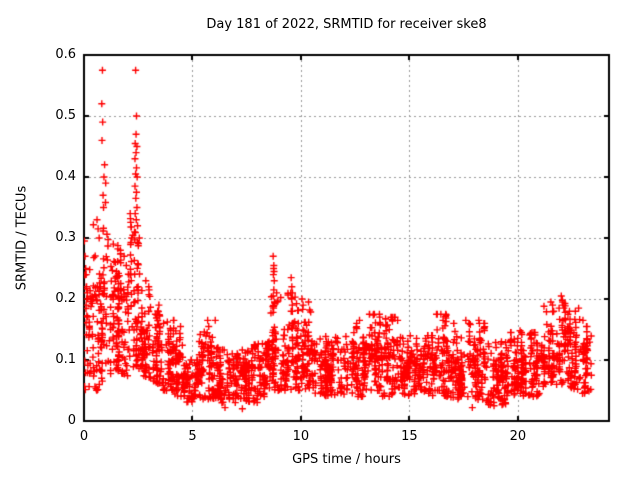 This screenshot has width=640, height=480. What do you see at coordinates (65, 176) in the screenshot?
I see `y-tick-label: 0.4` at bounding box center [65, 176].